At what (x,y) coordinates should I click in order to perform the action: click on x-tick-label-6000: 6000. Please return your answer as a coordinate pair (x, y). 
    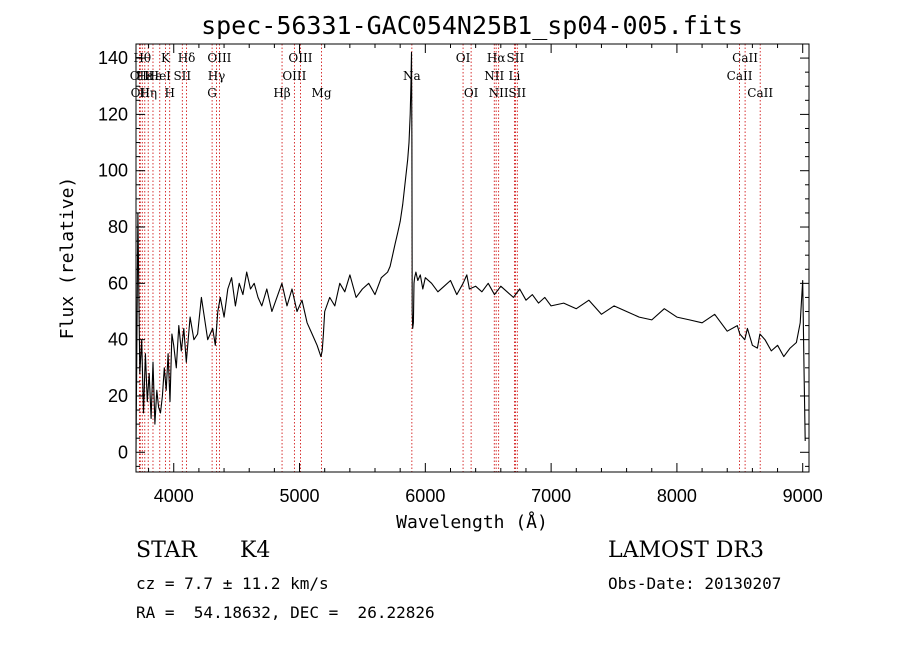
    Looking at the image, I should click on (425, 496).